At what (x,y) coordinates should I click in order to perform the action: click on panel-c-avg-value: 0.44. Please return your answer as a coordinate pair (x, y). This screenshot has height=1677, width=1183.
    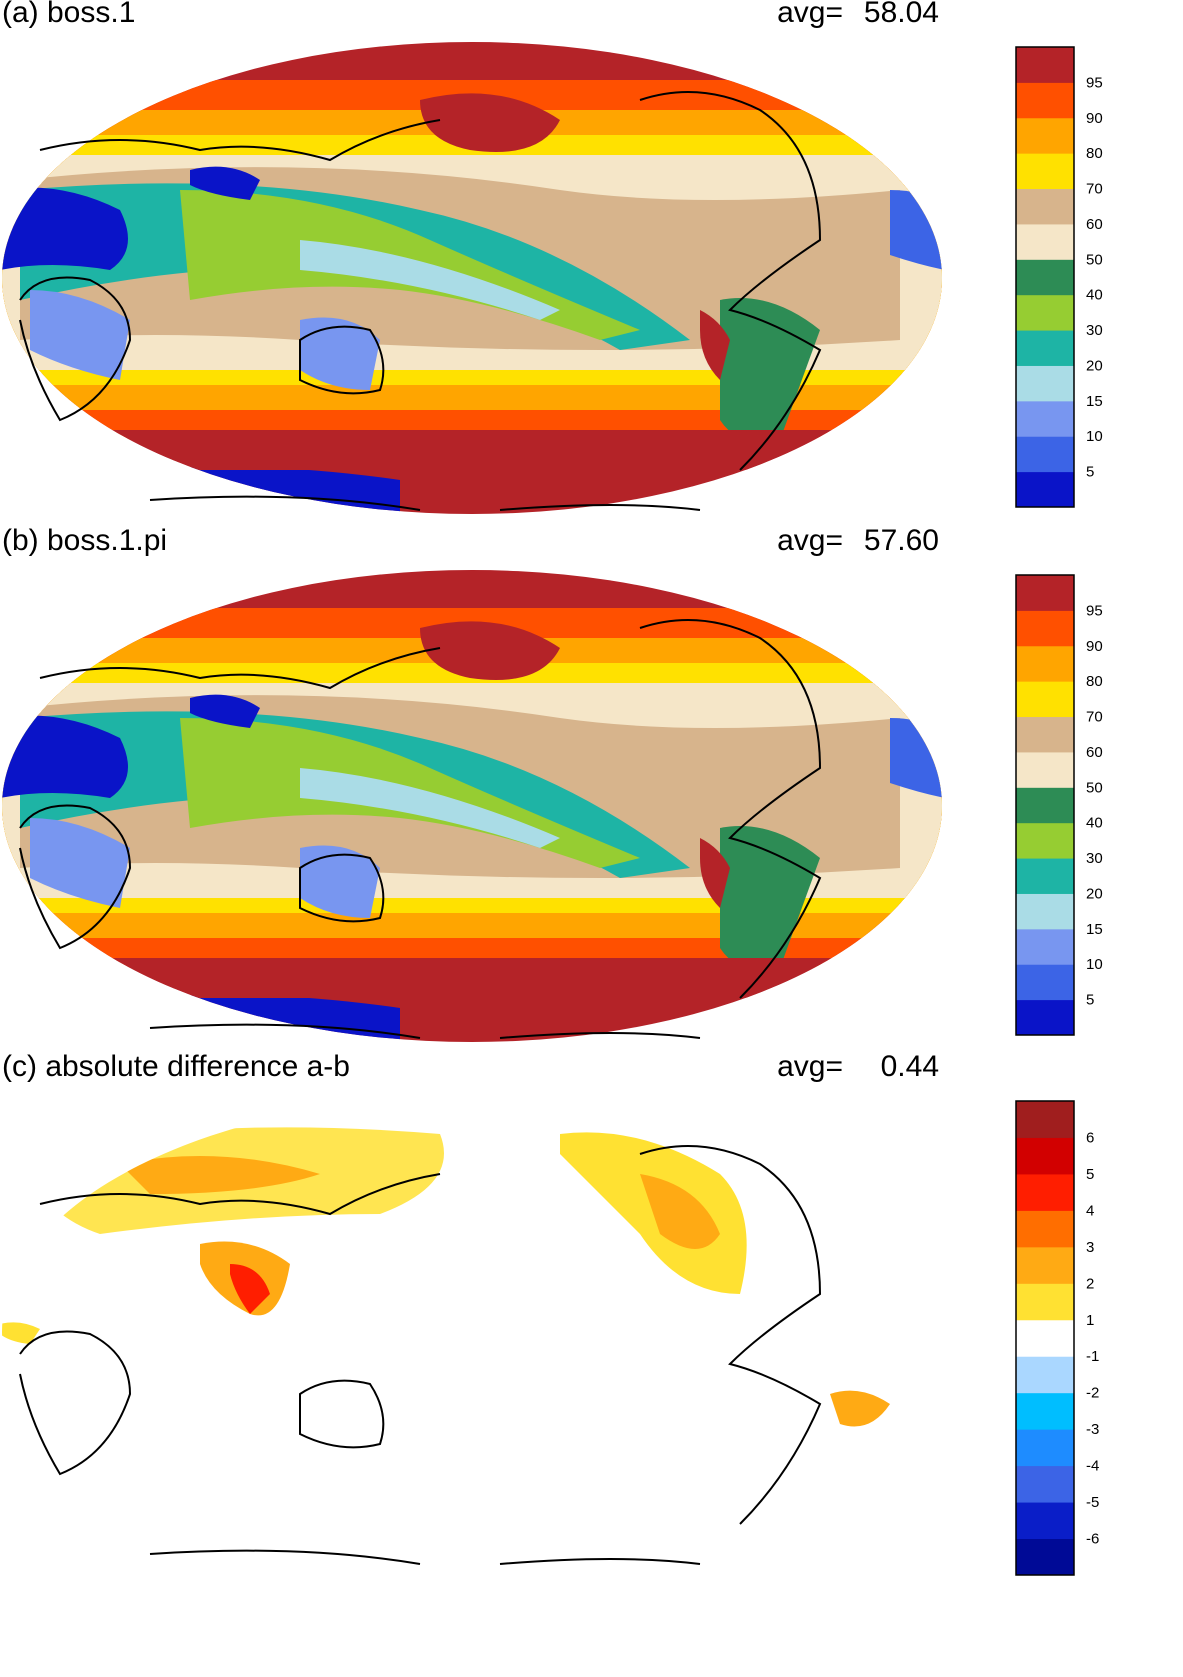
    Looking at the image, I should click on (909, 1066).